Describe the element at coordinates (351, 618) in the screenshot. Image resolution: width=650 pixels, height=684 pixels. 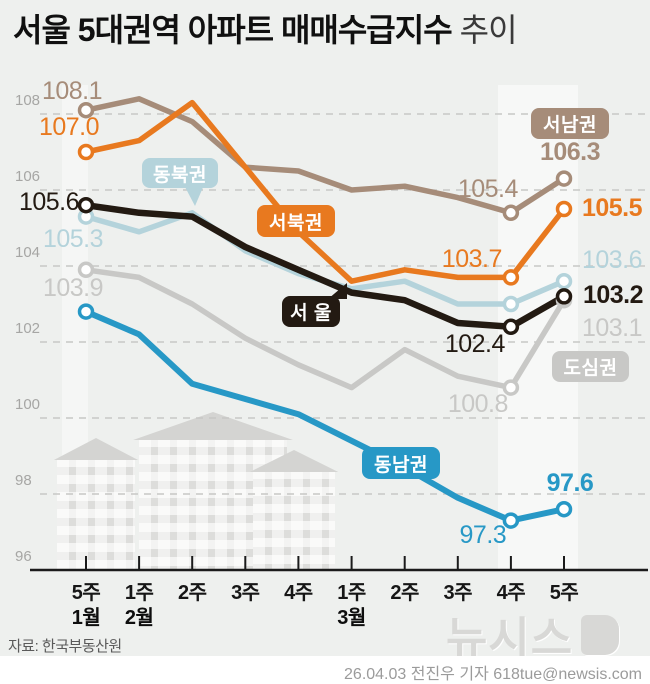
I see `x-axis-label-month-3월: 3월` at that location.